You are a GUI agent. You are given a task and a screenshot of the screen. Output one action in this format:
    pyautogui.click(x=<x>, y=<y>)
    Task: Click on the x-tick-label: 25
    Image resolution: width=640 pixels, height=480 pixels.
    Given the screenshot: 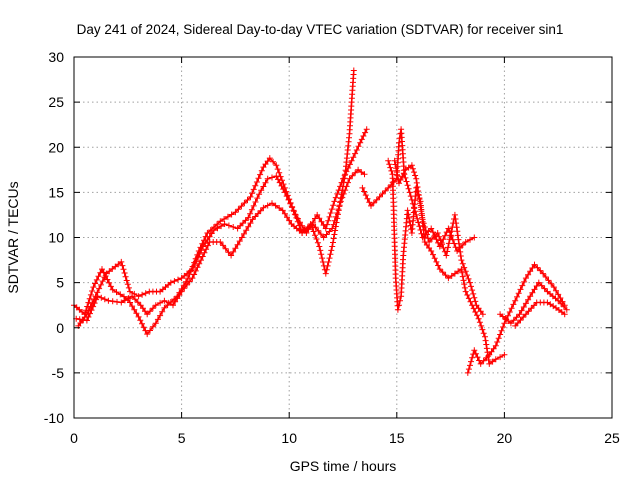 What is the action you would take?
    pyautogui.click(x=612, y=438)
    